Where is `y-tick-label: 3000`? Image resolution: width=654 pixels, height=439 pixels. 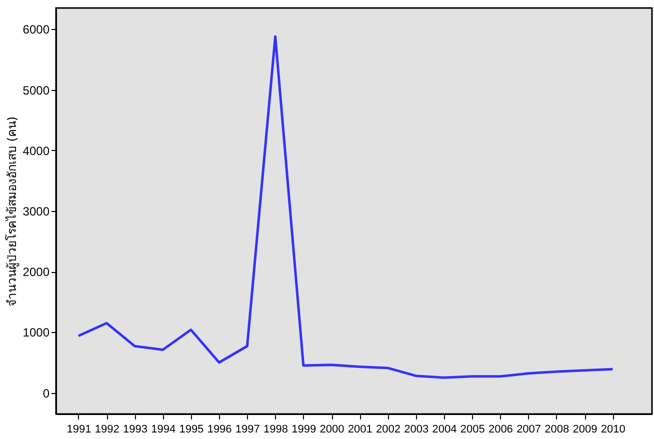 y-tick-label: 3000 is located at coordinates (36, 211).